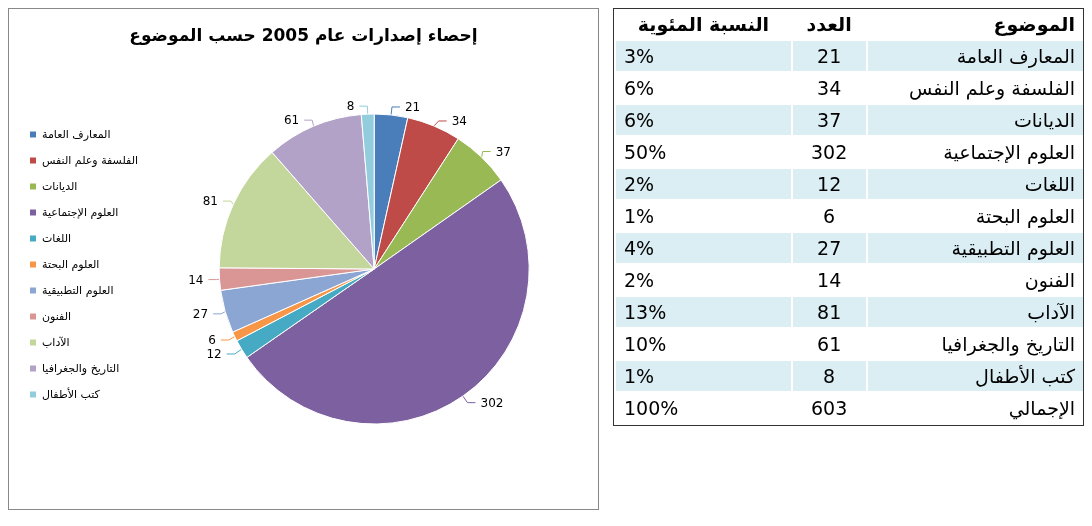 This screenshot has width=1092, height=526. What do you see at coordinates (974, 408) in the screenshot?
I see `category-label: الإجمالي` at bounding box center [974, 408].